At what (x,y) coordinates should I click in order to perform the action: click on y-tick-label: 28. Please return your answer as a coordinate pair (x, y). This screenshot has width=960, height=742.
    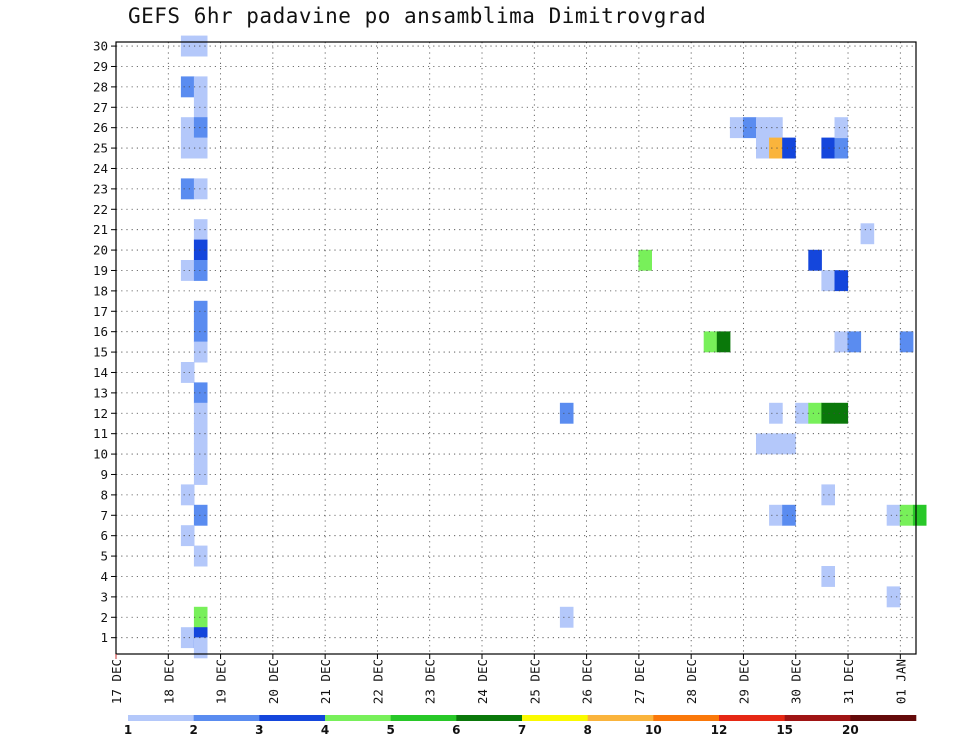
    Looking at the image, I should click on (100, 86).